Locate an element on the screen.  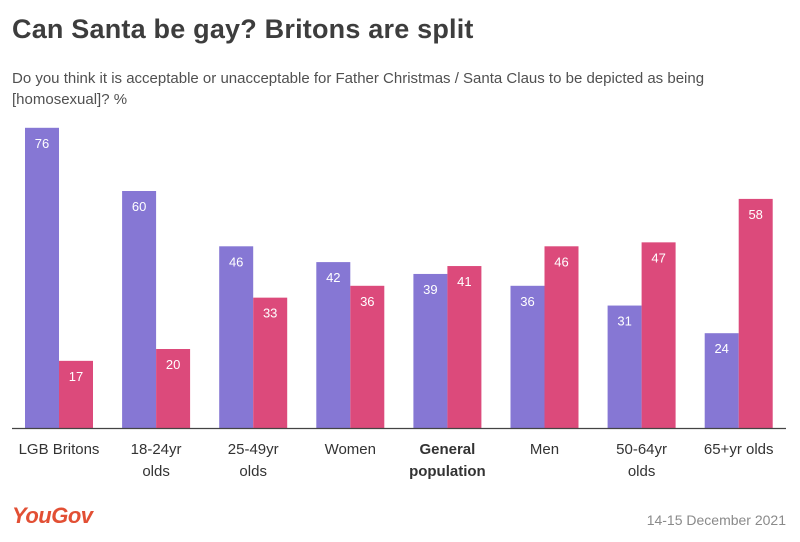
category-label-0: LGB Britons is located at coordinates (59, 449).